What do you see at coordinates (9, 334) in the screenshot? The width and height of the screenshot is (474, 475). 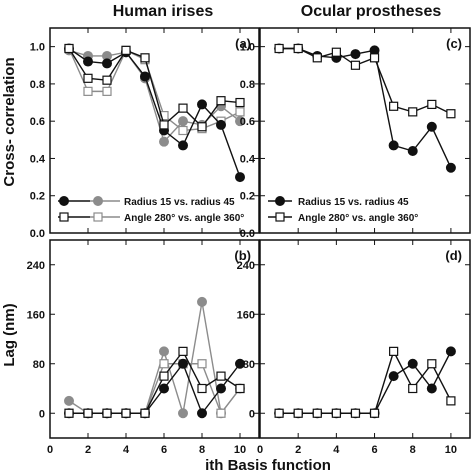 I see `y-axis-title-bottom: Lag (nm)` at bounding box center [9, 334].